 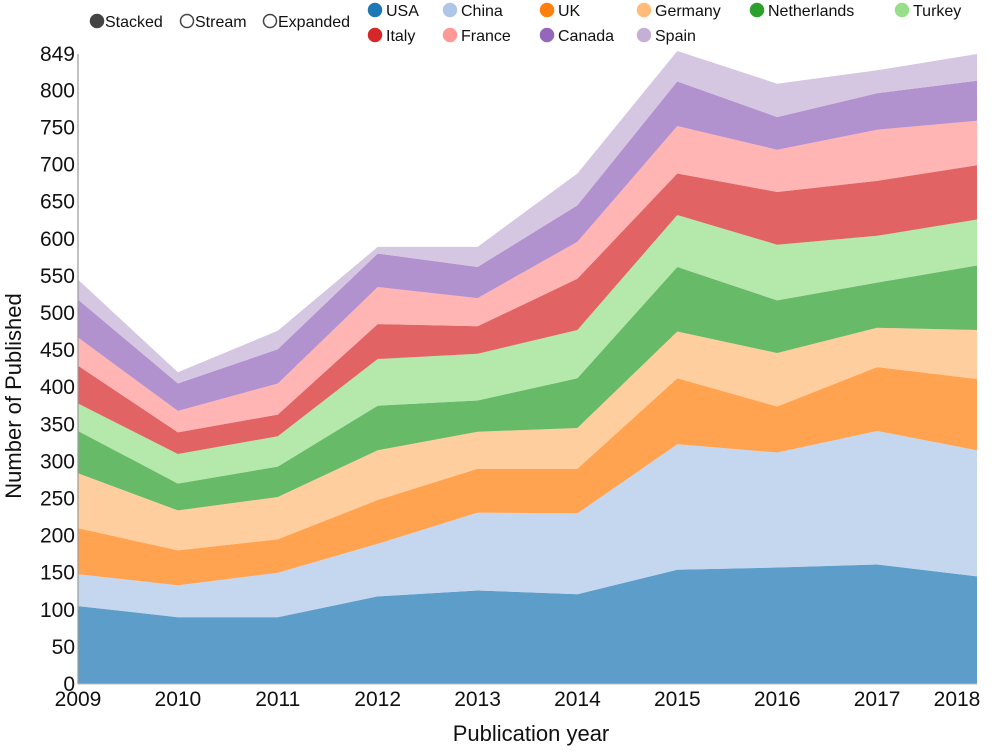 I want to click on x-tick-label: 2014, so click(x=577, y=699).